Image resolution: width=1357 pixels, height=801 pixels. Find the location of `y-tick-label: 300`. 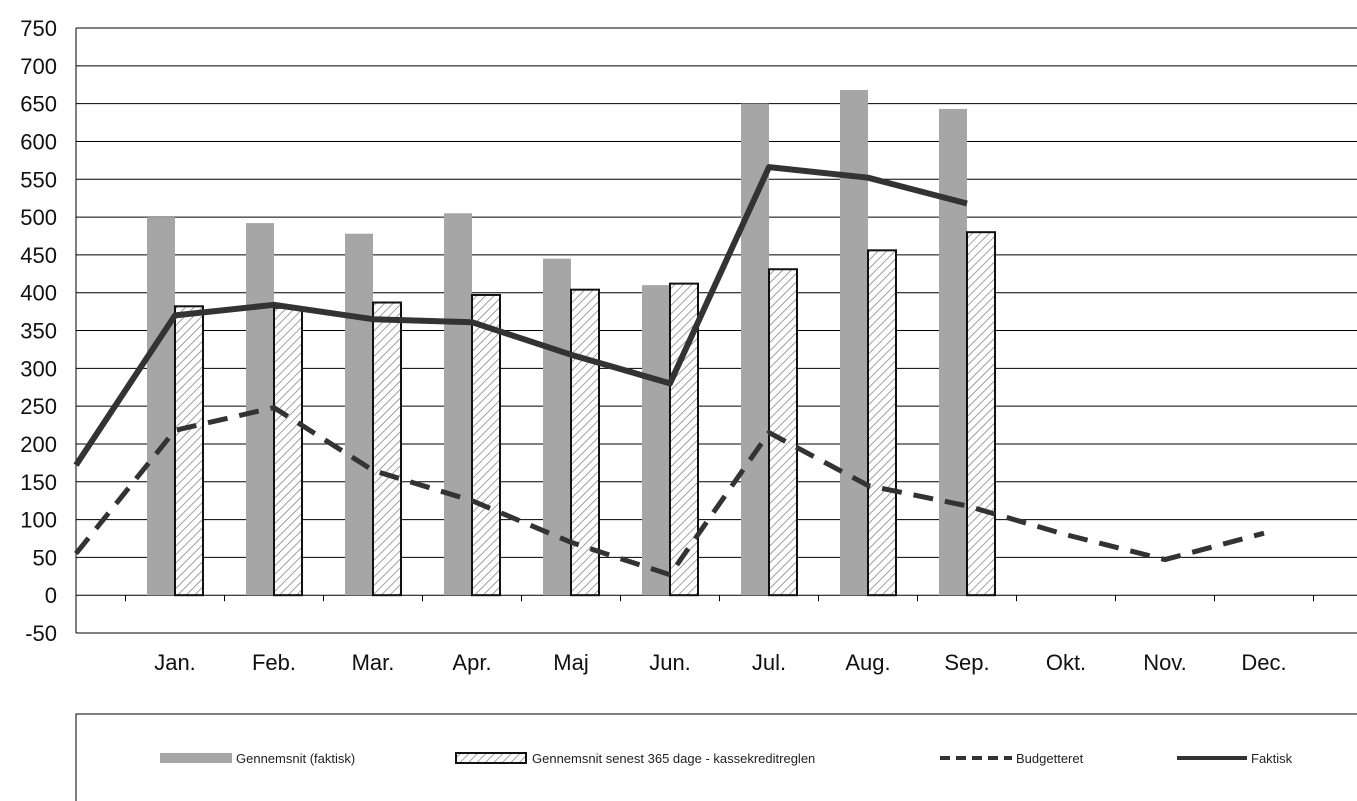

y-tick-label: 300 is located at coordinates (38, 368).